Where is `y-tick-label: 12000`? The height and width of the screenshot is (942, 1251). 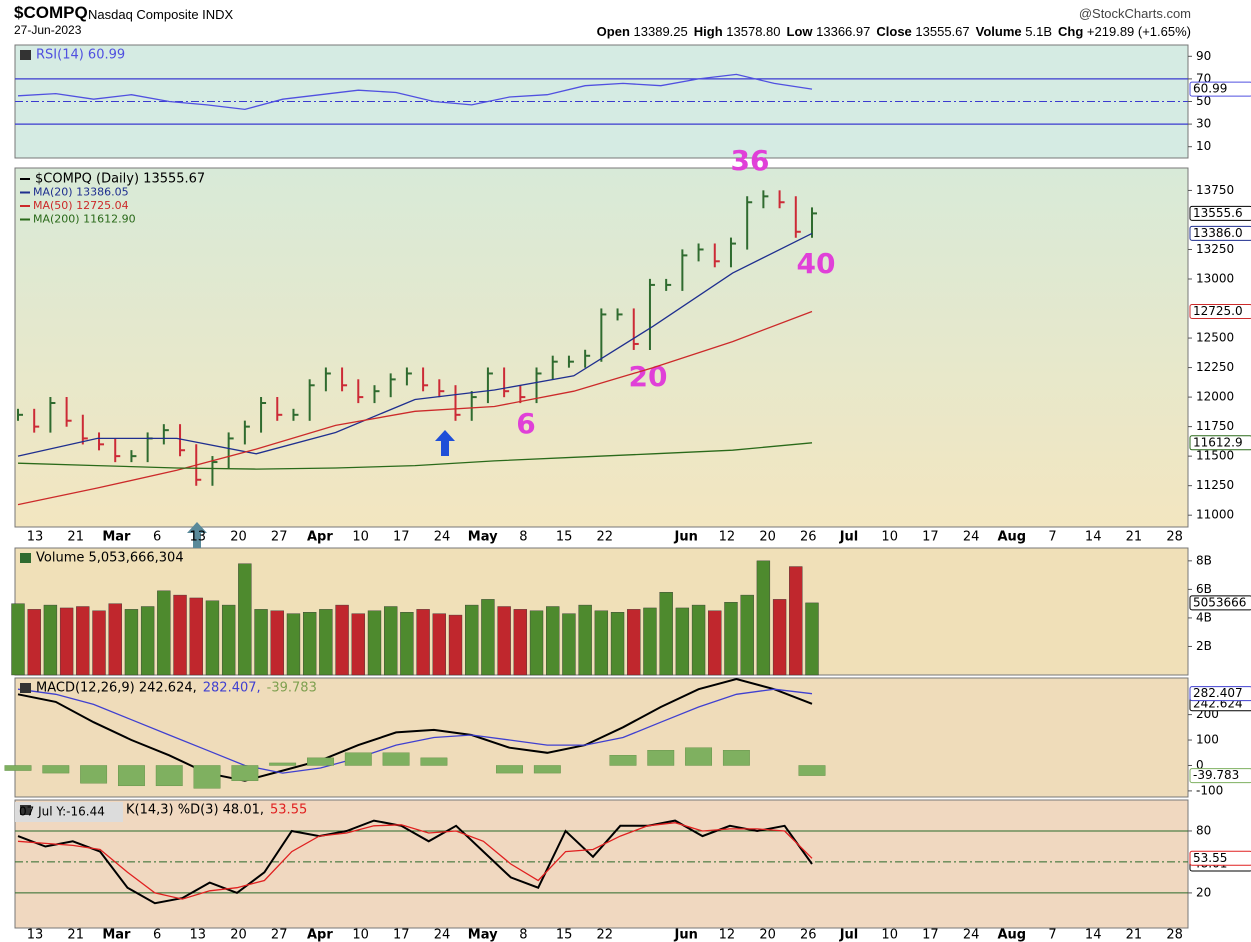 y-tick-label: 12000 is located at coordinates (1215, 397).